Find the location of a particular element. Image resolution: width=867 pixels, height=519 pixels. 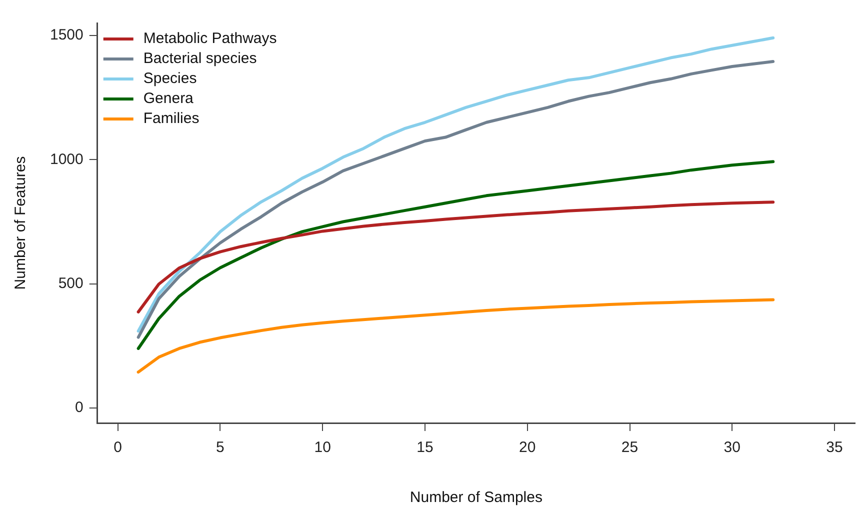

x-tick-label: 30 is located at coordinates (732, 447).